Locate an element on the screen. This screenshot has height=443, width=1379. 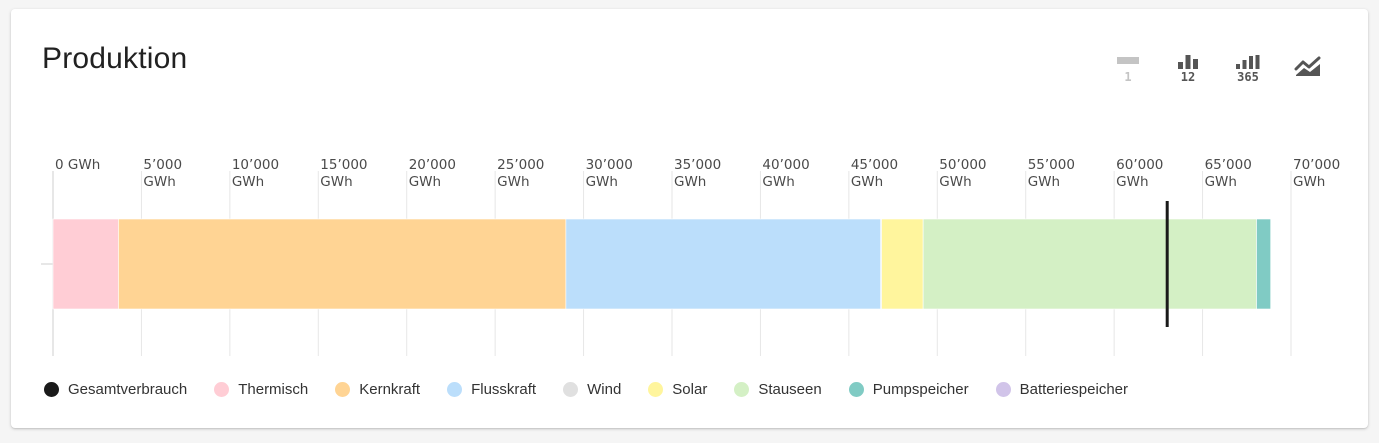
x-tick-label: 10’000 GWh is located at coordinates (255, 173).